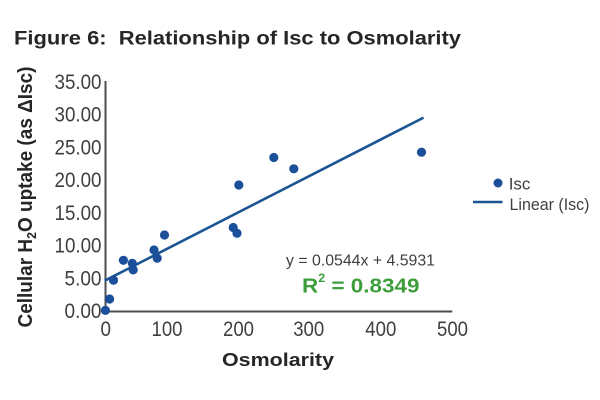 The height and width of the screenshot is (400, 600). What do you see at coordinates (27, 197) in the screenshot?
I see `svg-text: Cellular H2O uptake (as ΔIsc)` at bounding box center [27, 197].